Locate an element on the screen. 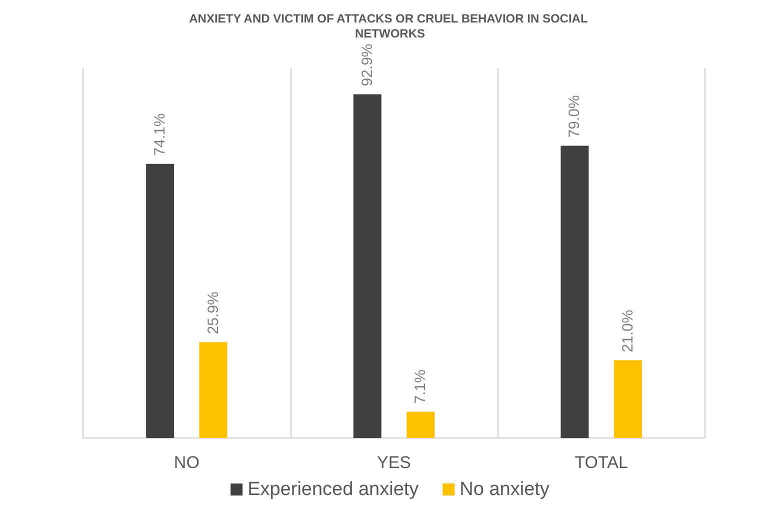 The height and width of the screenshot is (506, 780). data-label: 21.0% is located at coordinates (627, 331).